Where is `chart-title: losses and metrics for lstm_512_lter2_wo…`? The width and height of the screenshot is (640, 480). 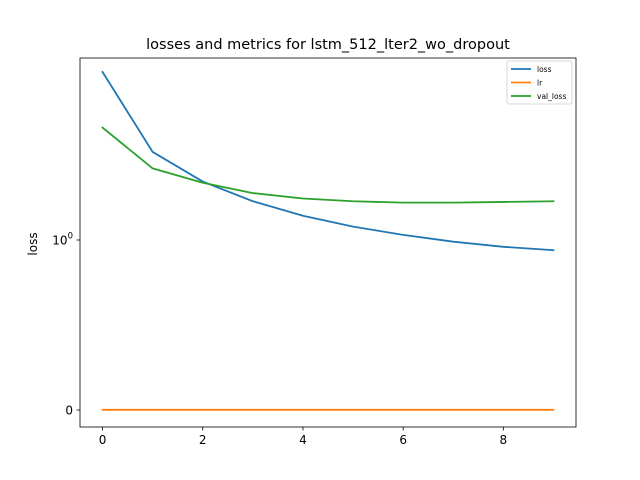
chart-title: losses and metrics for lstm_512_lter2_wo… is located at coordinates (328, 45).